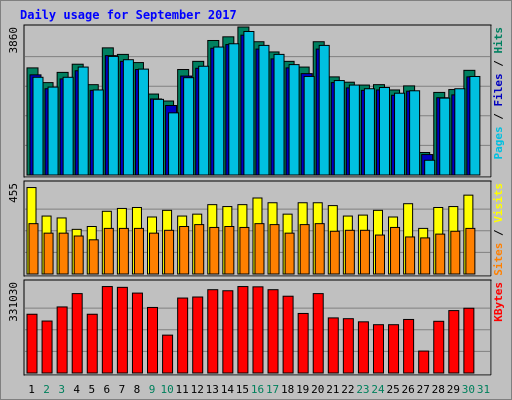 The width and height of the screenshot is (512, 400). Describe the element at coordinates (228, 389) in the screenshot. I see `x-tick-label-day-14: 14` at that location.